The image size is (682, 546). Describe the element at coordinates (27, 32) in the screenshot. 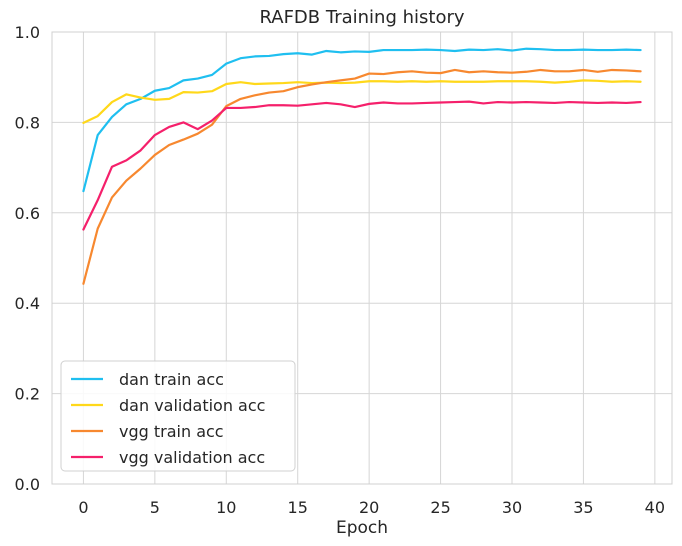

I see `y-tick-label: 1.0` at that location.